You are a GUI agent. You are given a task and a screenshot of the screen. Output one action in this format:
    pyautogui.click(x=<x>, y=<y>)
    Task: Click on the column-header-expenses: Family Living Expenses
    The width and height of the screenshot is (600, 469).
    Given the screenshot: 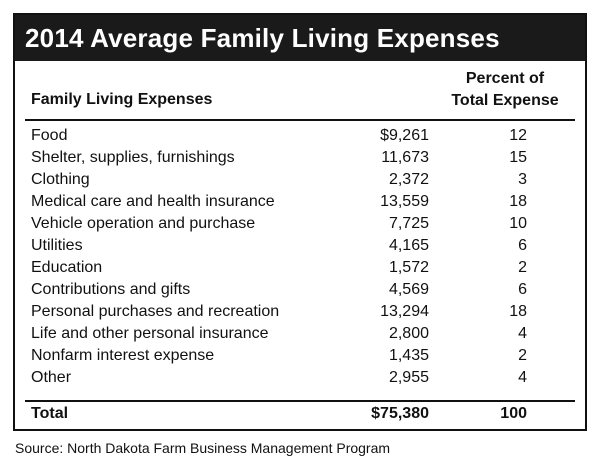 What is the action you would take?
    pyautogui.click(x=122, y=99)
    